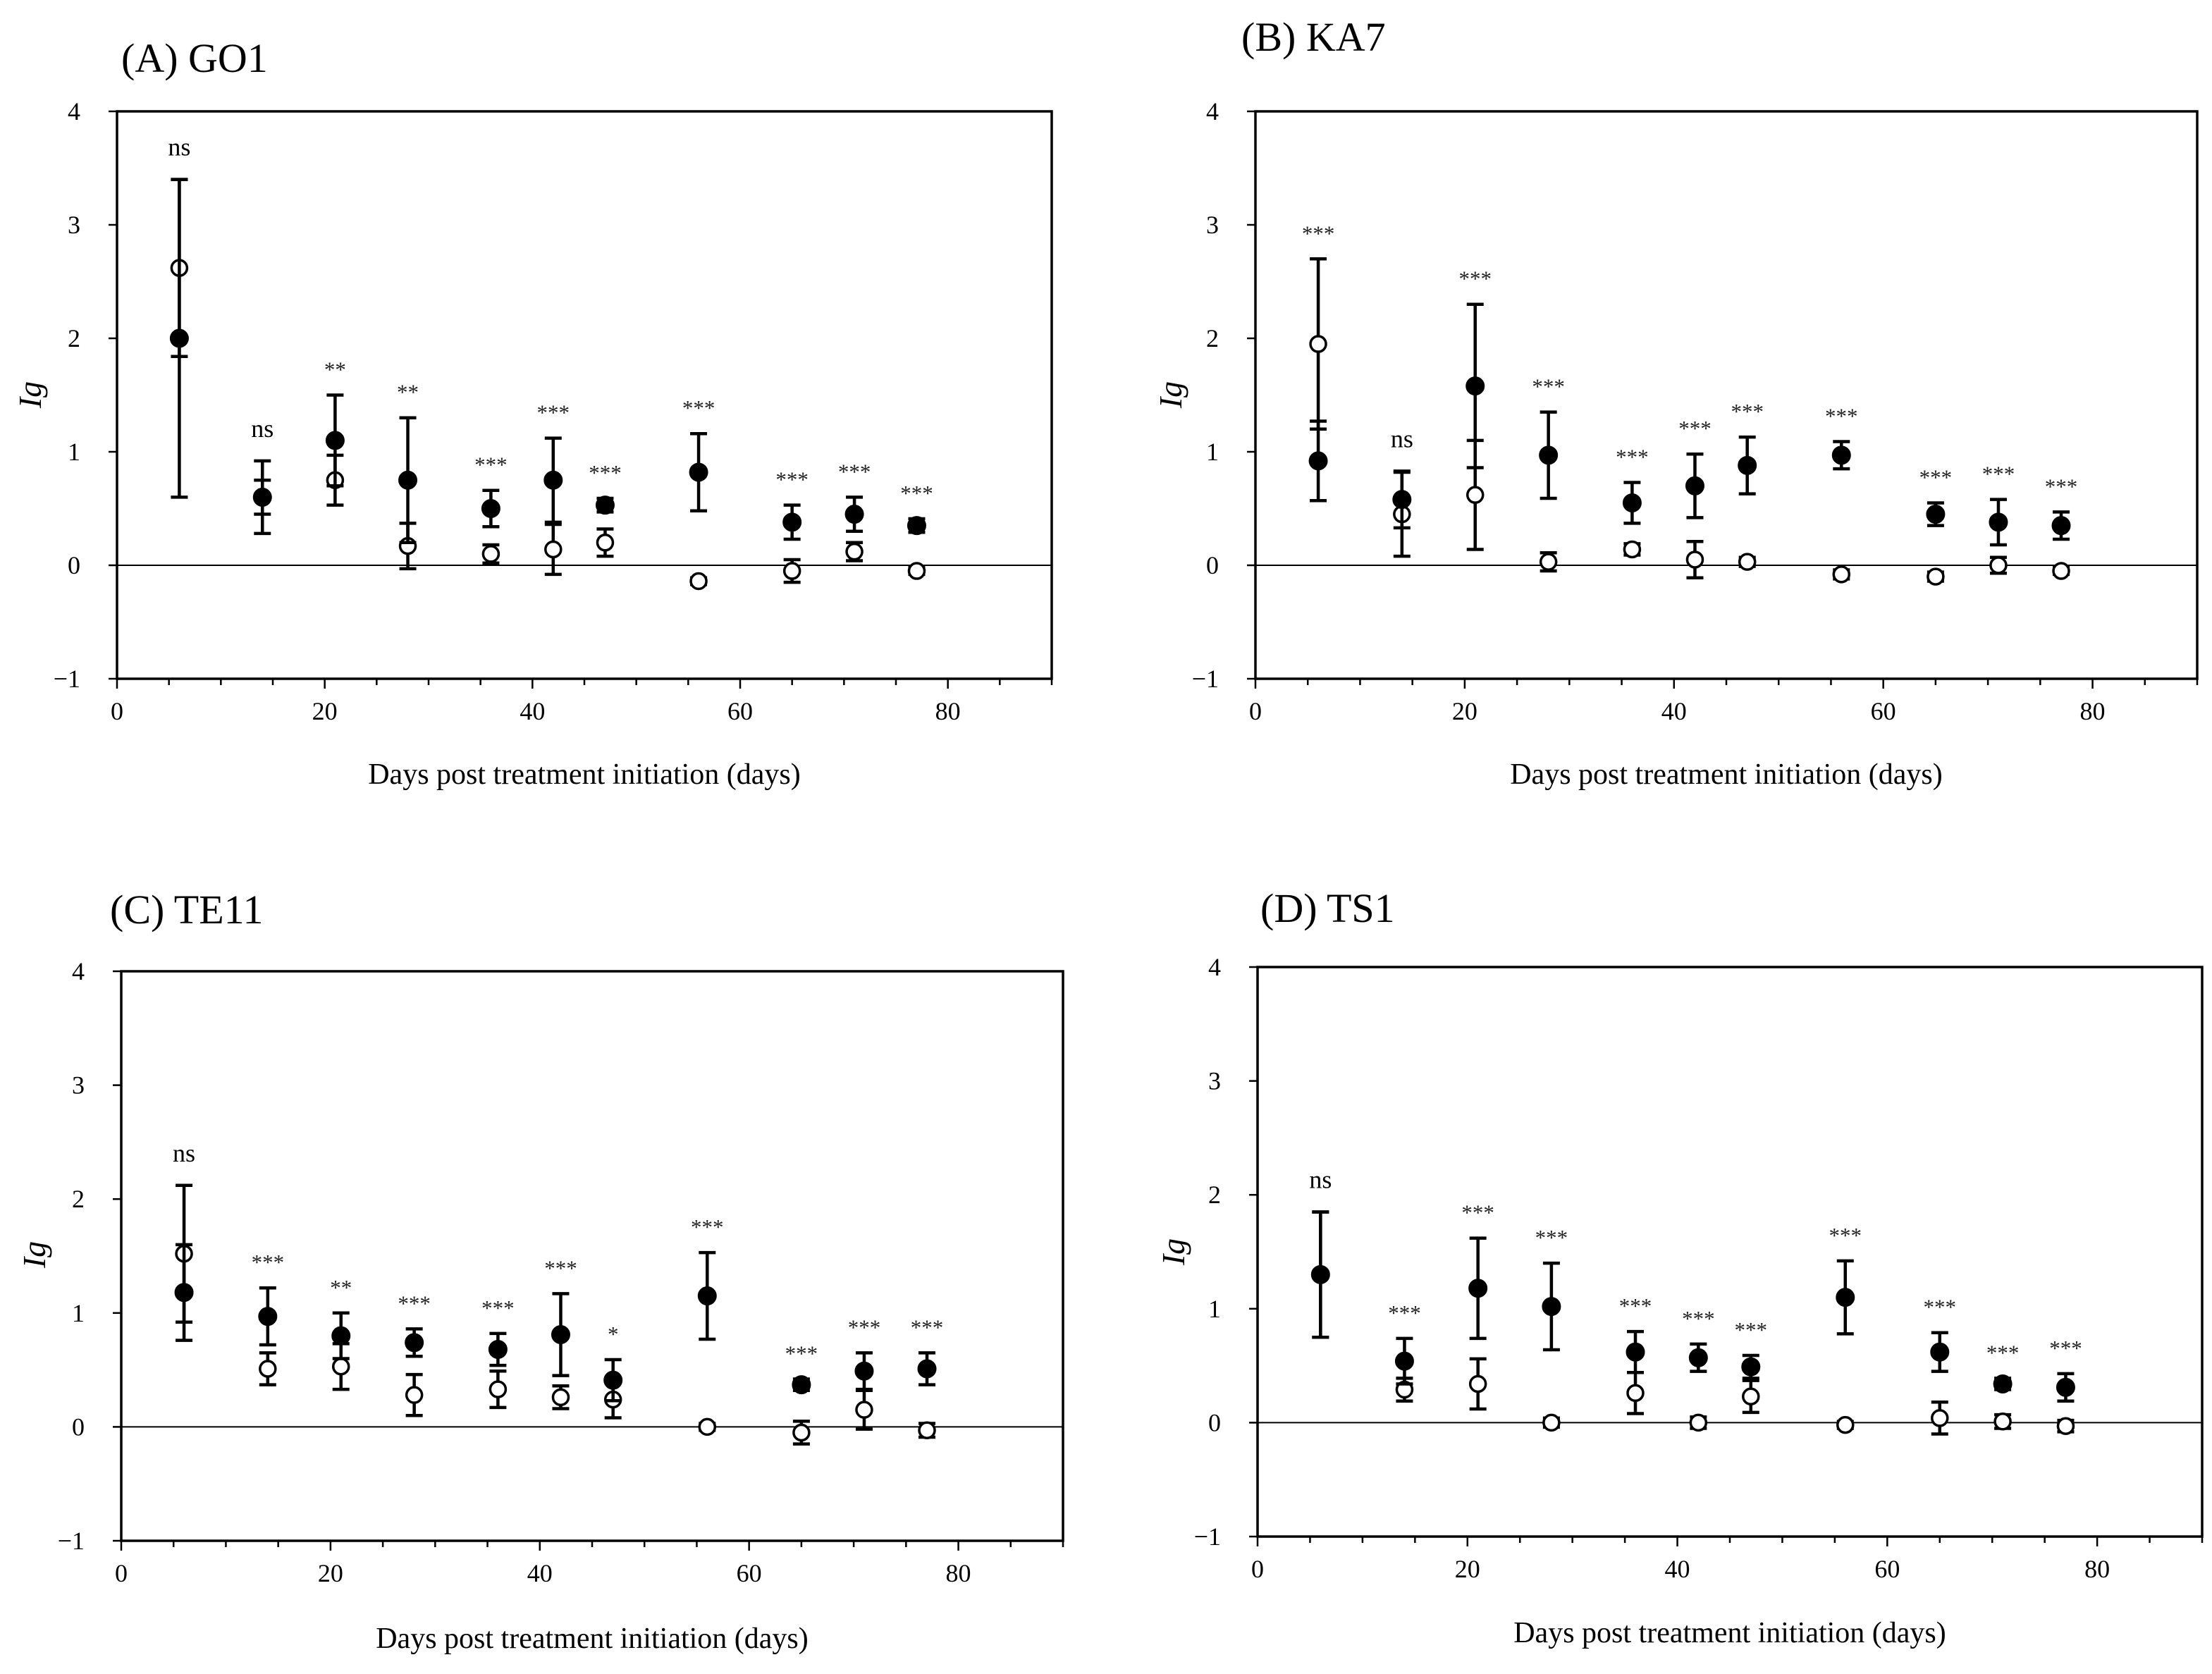  I want to click on panel-d-plot-frame, so click(1730, 1252).